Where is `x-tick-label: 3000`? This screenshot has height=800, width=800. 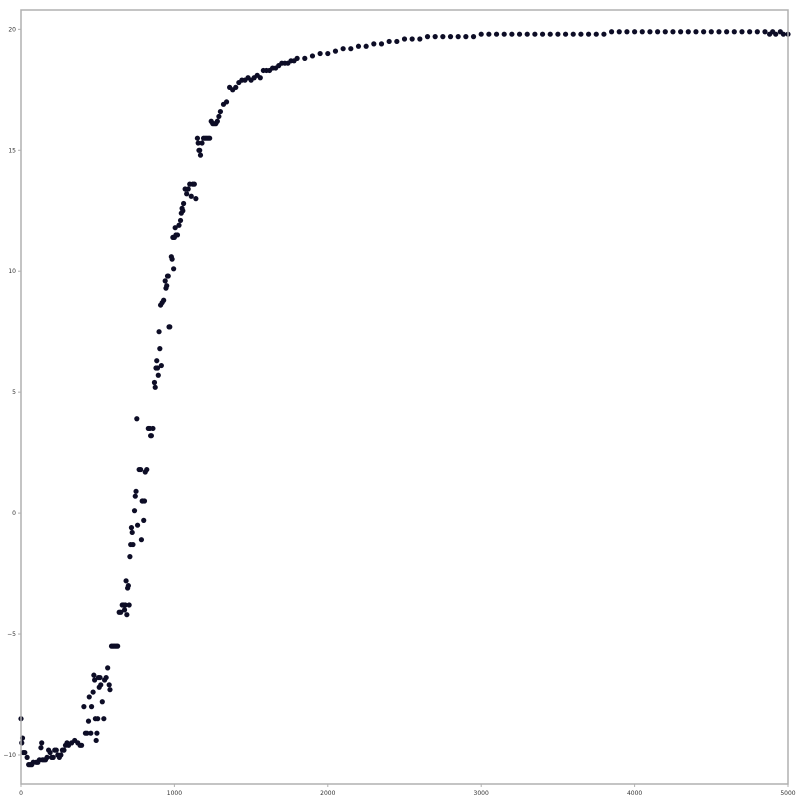
x-tick-label: 3000 is located at coordinates (481, 793).